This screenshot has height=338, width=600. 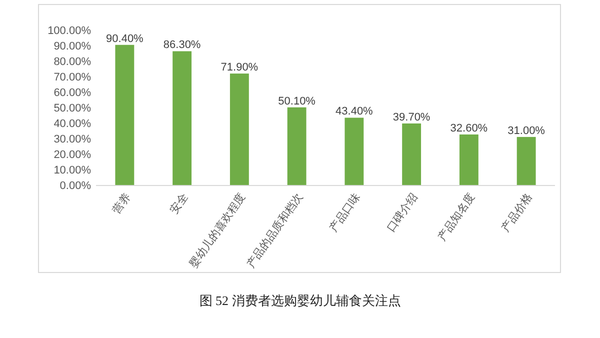 I want to click on y-tick-label: 0.00%, so click(x=76, y=186).